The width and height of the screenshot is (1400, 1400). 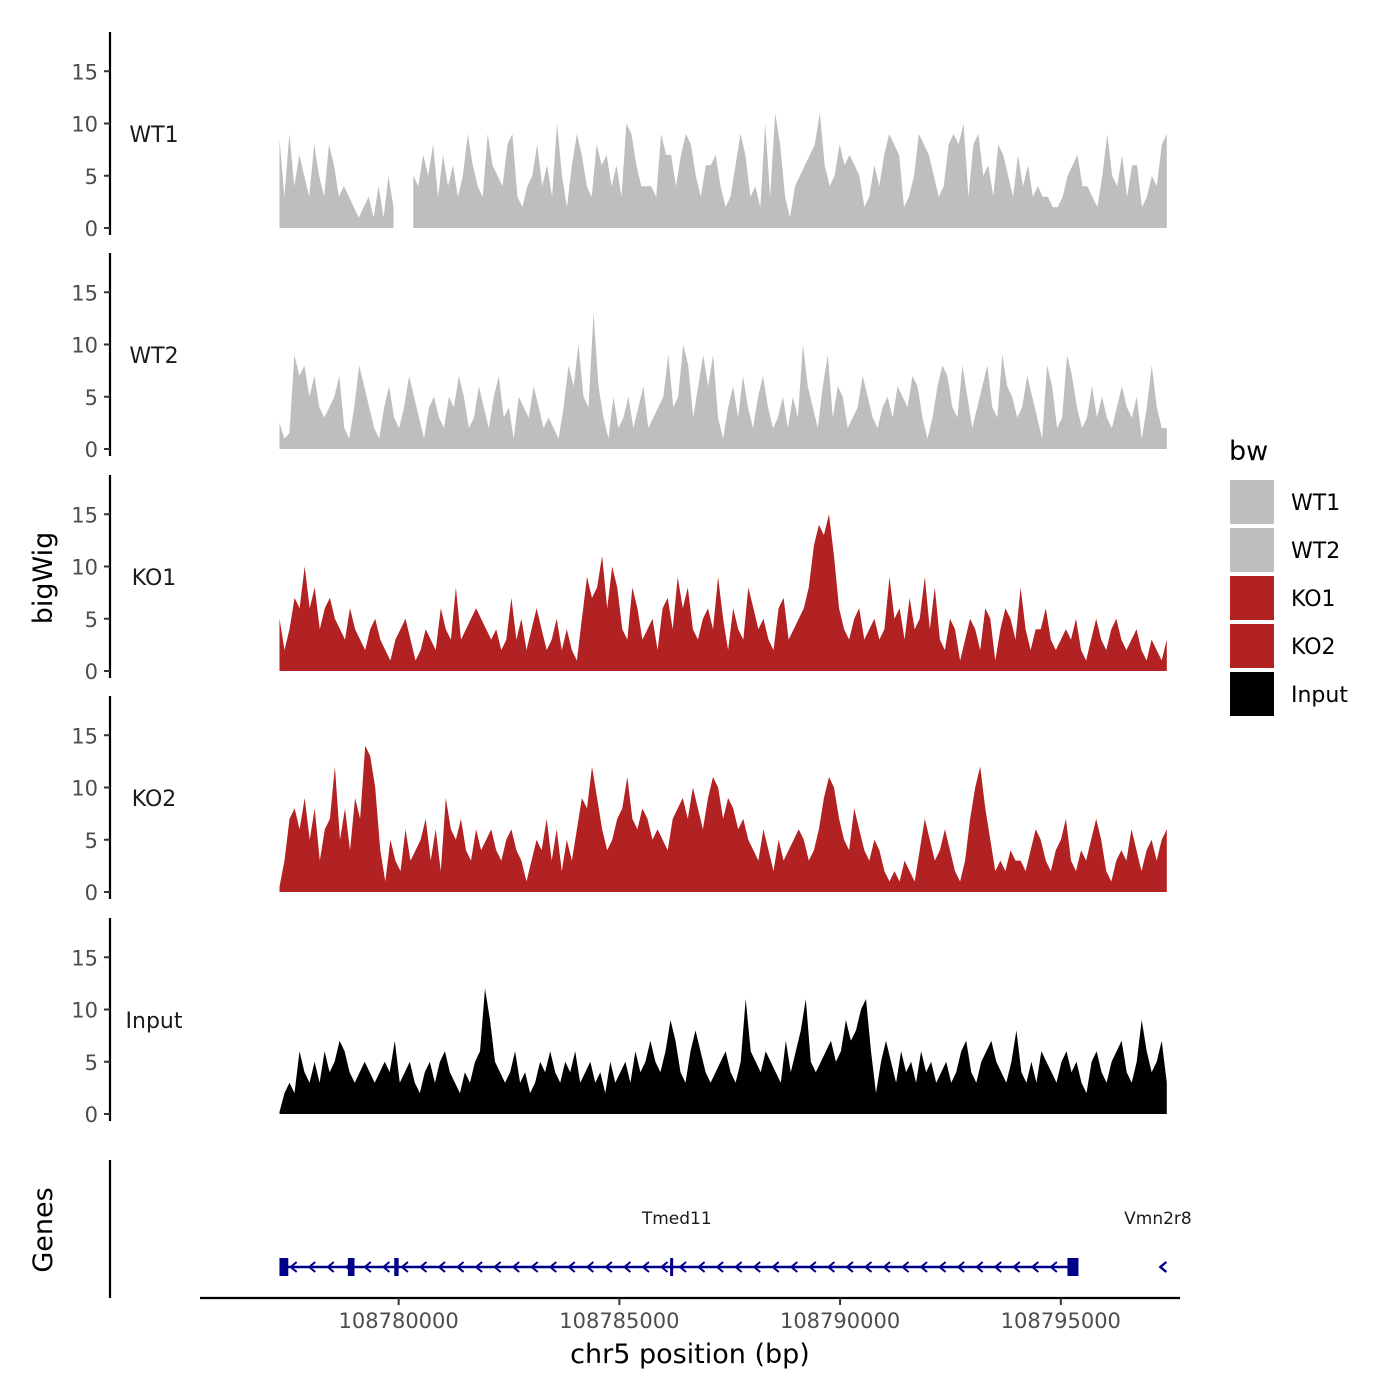 I want to click on x-tick-label: 108785000, so click(x=619, y=1321).